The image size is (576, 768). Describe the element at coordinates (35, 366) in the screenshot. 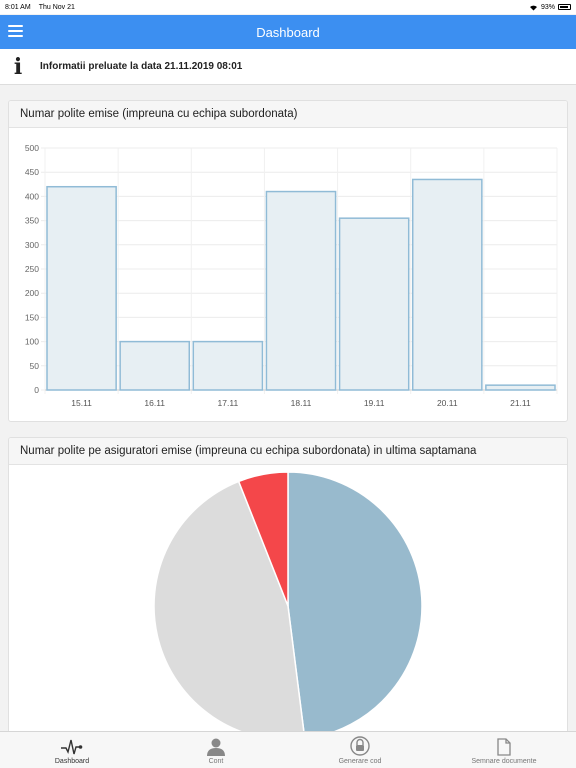

I see `y-tick-label: 50` at that location.